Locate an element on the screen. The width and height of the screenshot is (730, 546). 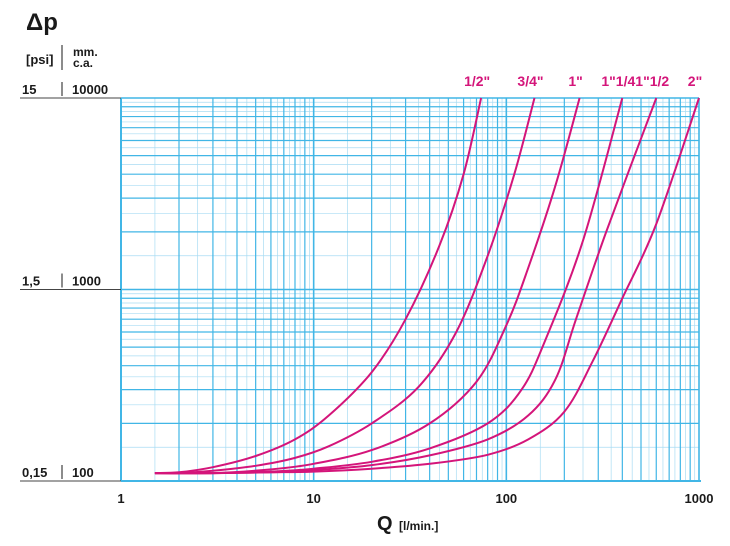
series-label: 1"1/4 is located at coordinates (618, 81).